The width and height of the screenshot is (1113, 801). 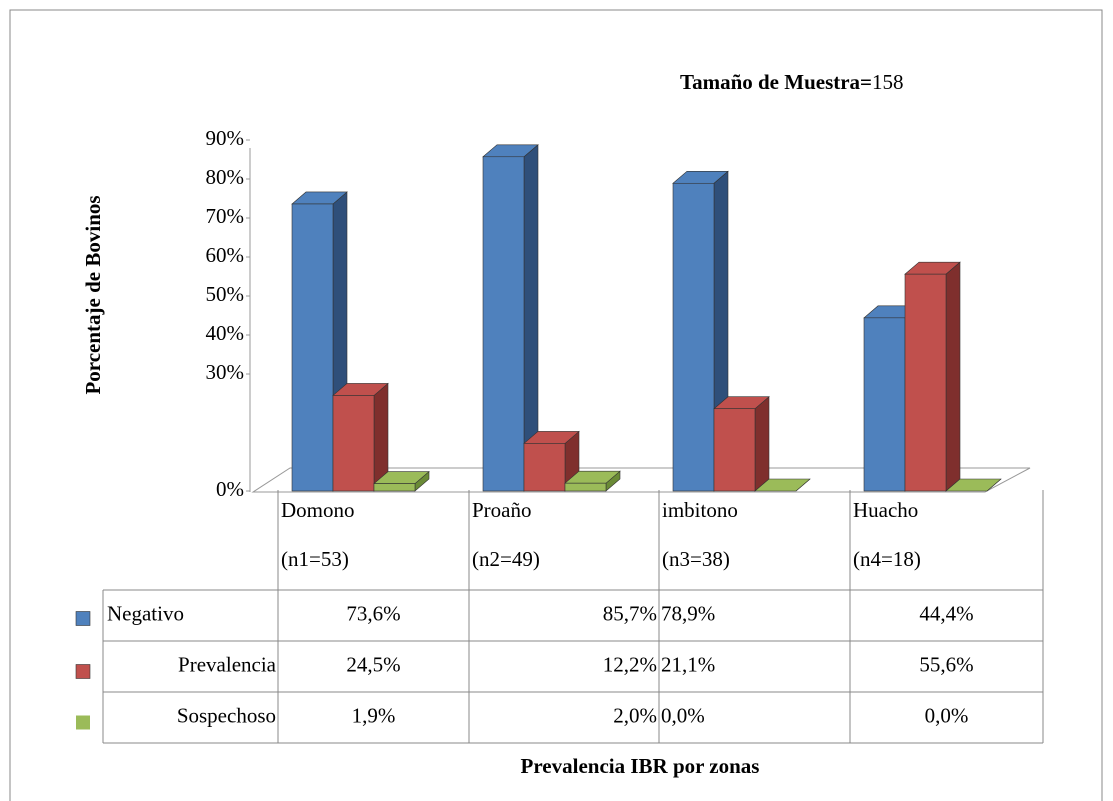 What do you see at coordinates (630, 664) in the screenshot?
I see `value-label: 12,2%` at bounding box center [630, 664].